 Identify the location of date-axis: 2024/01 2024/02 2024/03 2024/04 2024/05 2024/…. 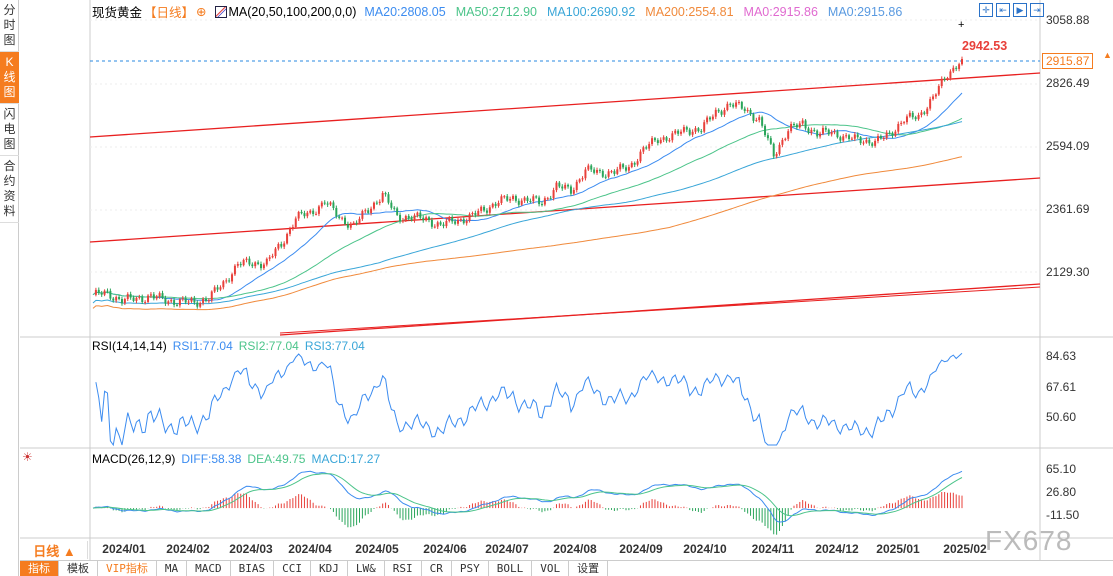
(542, 550).